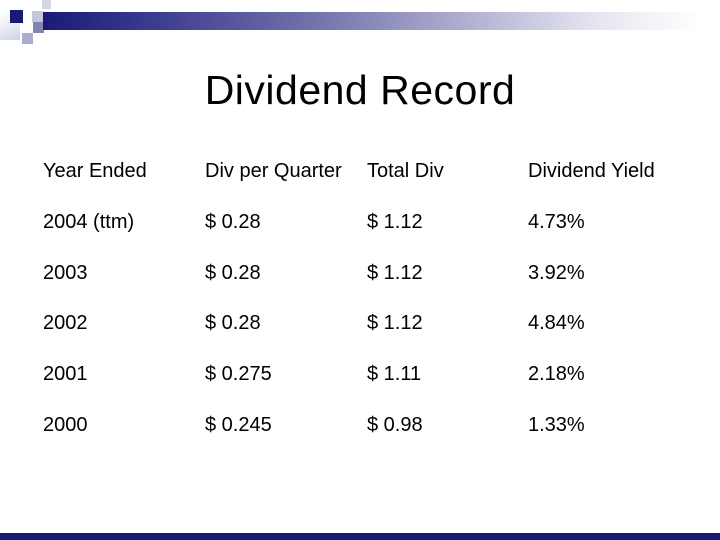 This screenshot has height=540, width=720. I want to click on column-header-dividend-yield: Dividend Yield, so click(591, 171).